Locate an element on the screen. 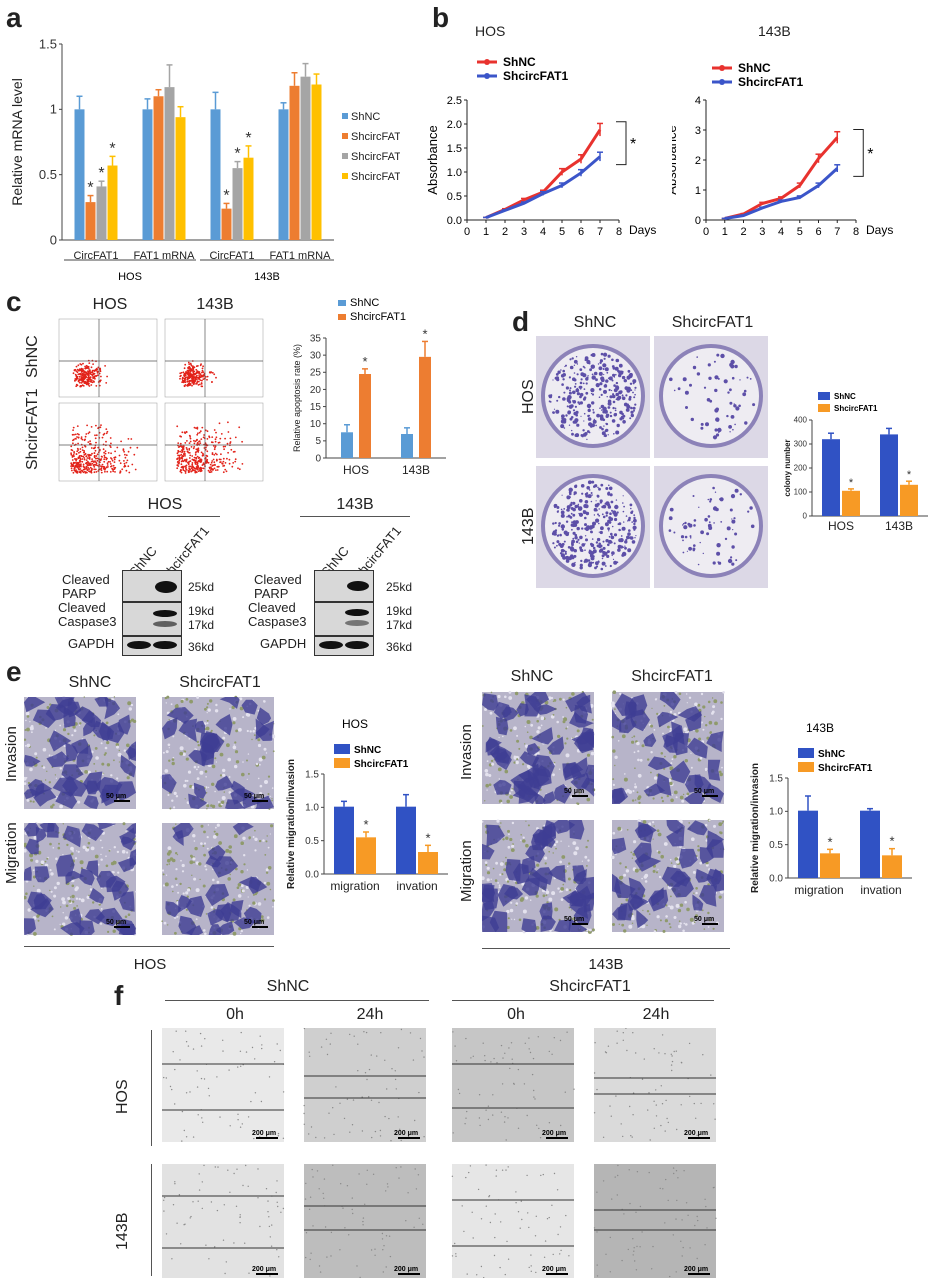 The height and width of the screenshot is (1280, 933). series-line is located at coordinates (781, 178).